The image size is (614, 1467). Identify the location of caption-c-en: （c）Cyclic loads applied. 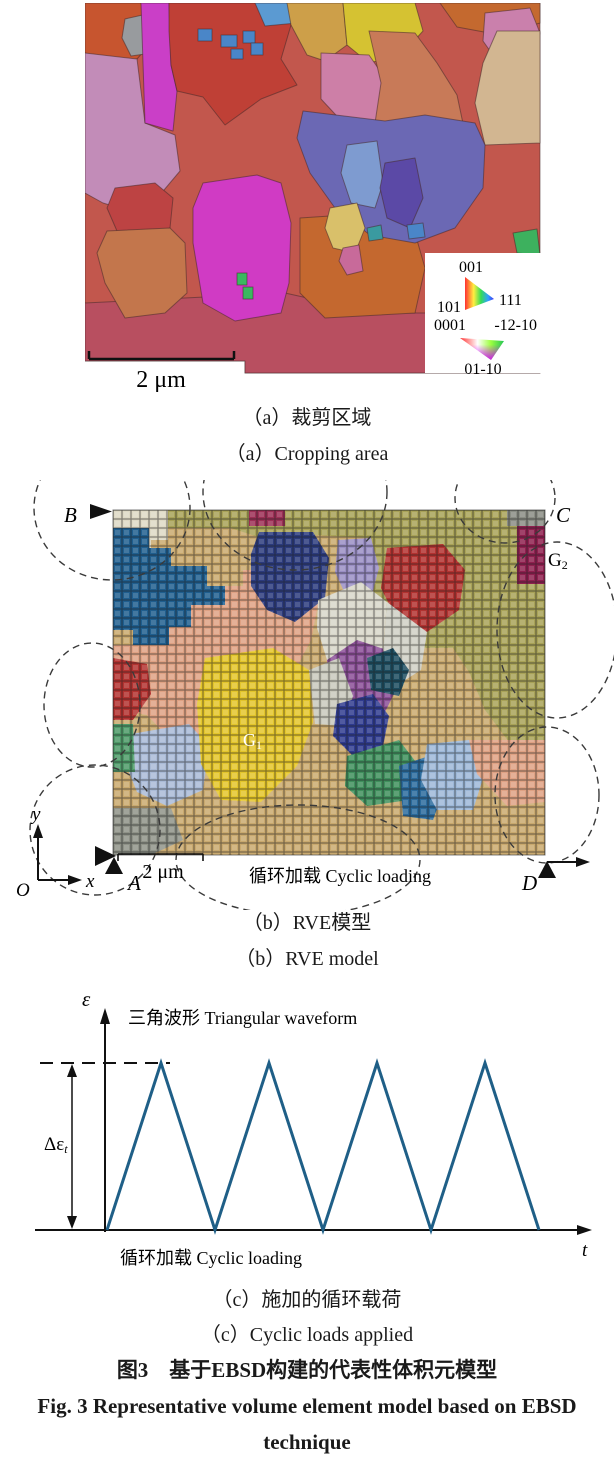
(307, 1335).